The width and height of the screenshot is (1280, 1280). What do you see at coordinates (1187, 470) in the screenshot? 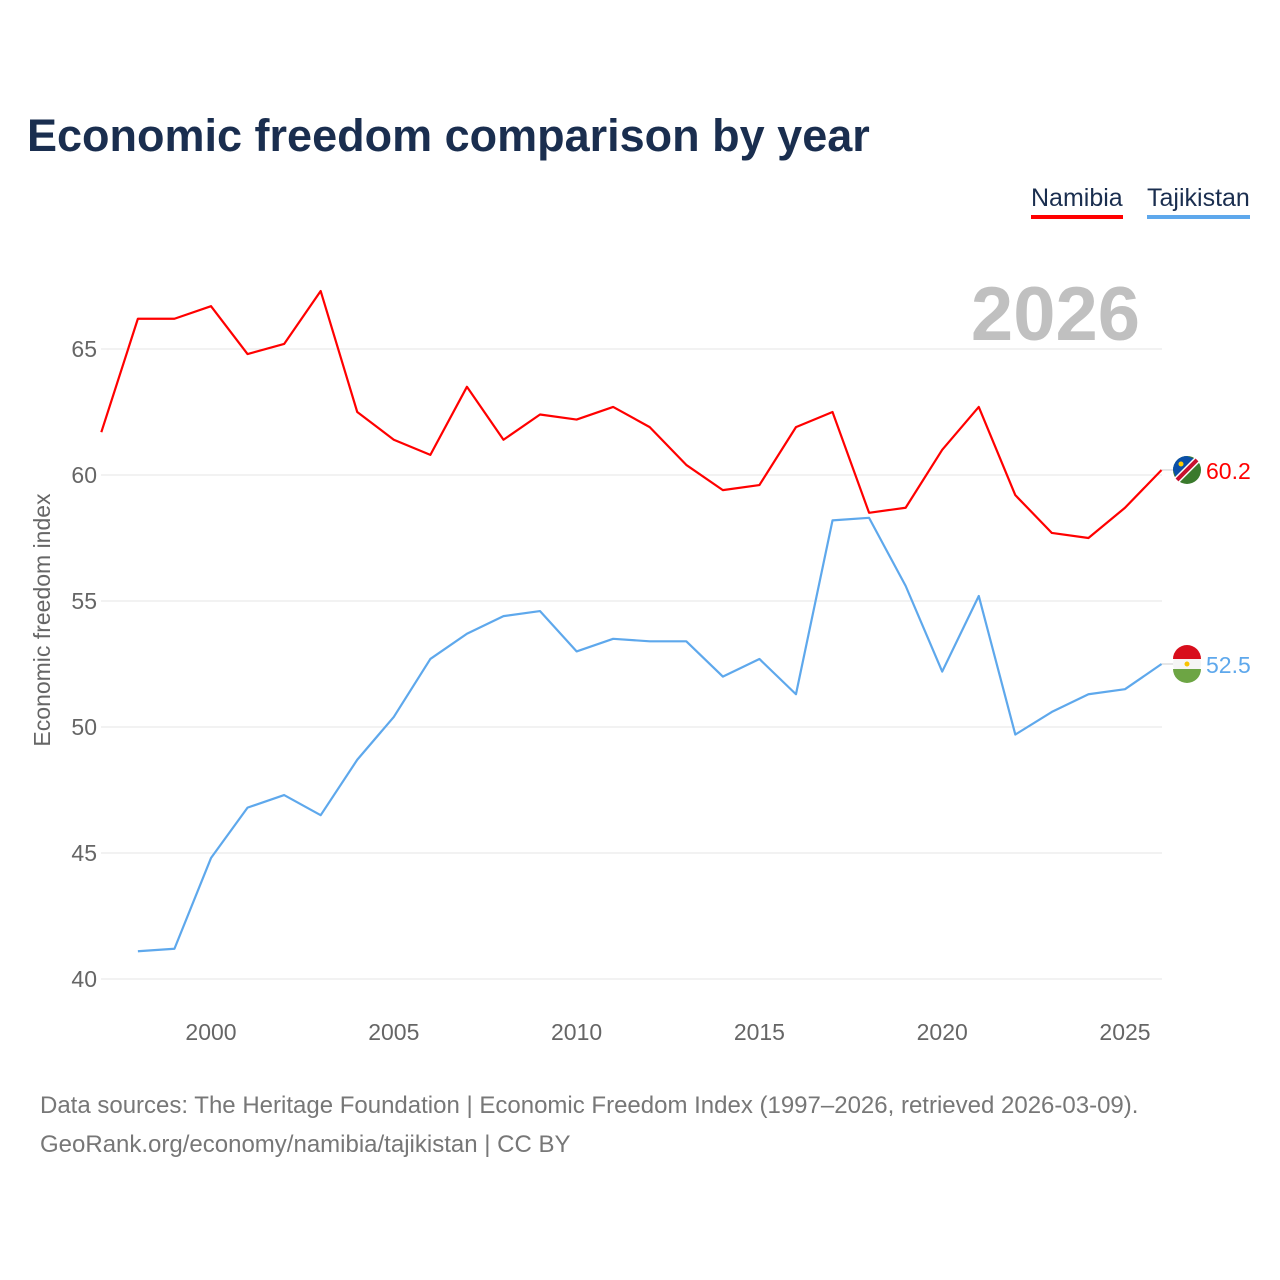
I see `namibia-flag-red` at bounding box center [1187, 470].